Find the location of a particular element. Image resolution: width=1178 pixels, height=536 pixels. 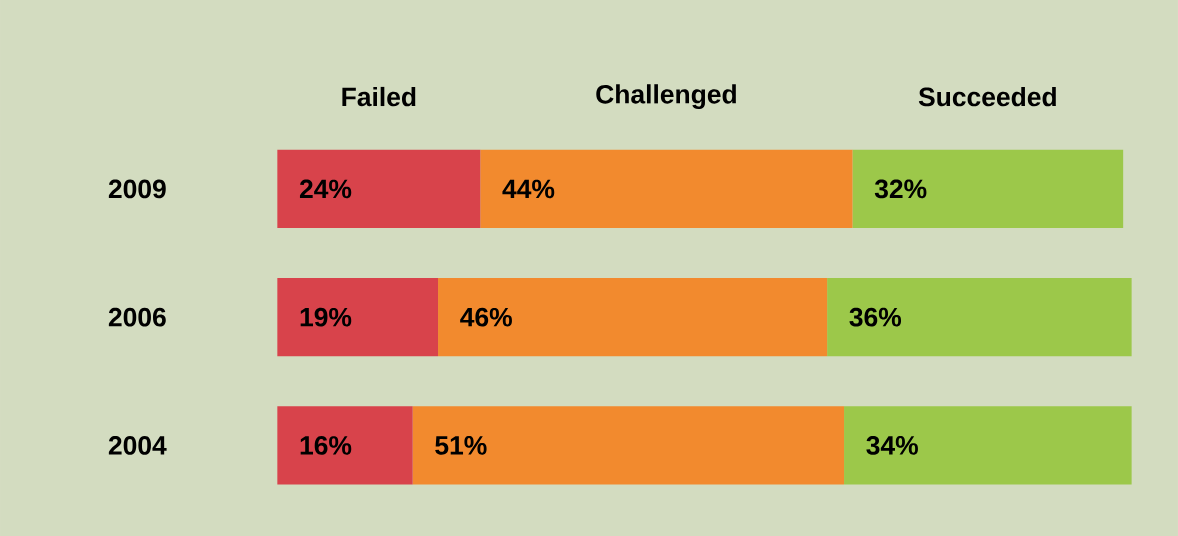

data-label: 51% is located at coordinates (461, 445).